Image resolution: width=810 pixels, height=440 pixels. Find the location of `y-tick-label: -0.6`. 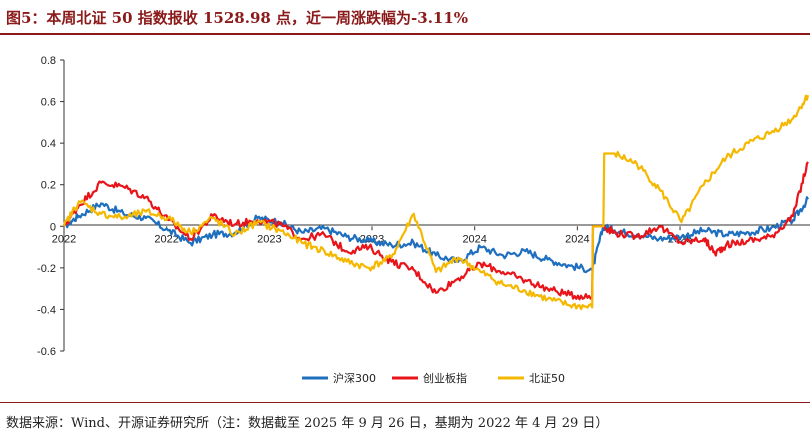

y-tick-label: -0.6 is located at coordinates (46, 352).